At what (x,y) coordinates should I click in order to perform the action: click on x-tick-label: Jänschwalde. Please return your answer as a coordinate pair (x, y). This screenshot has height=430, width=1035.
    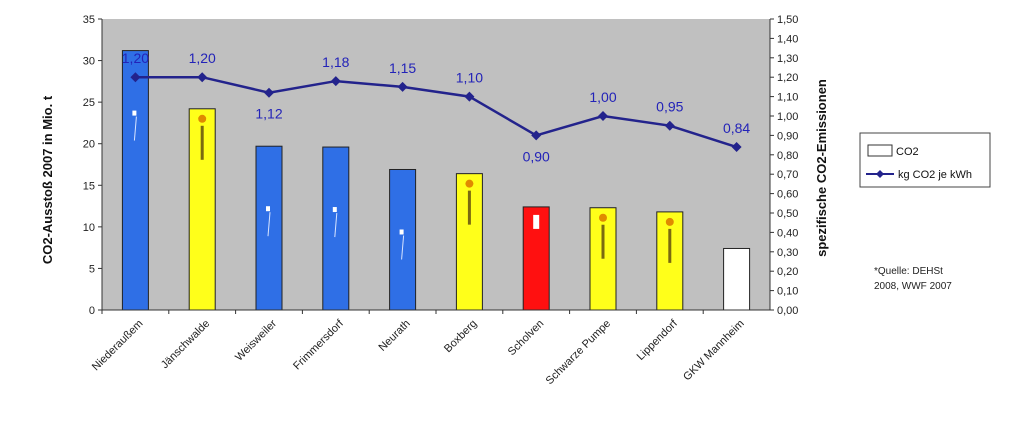
    Looking at the image, I should click on (185, 344).